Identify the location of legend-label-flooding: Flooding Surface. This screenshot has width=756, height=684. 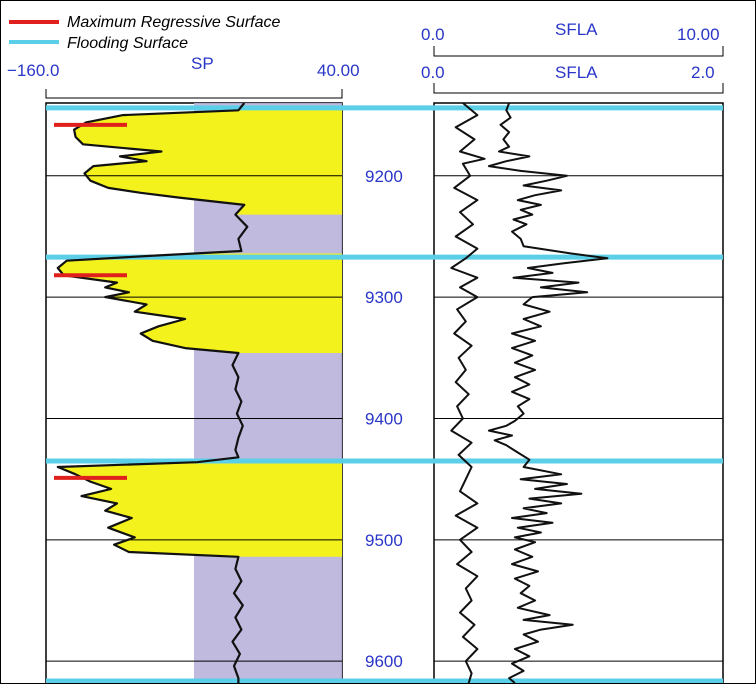
(127, 43).